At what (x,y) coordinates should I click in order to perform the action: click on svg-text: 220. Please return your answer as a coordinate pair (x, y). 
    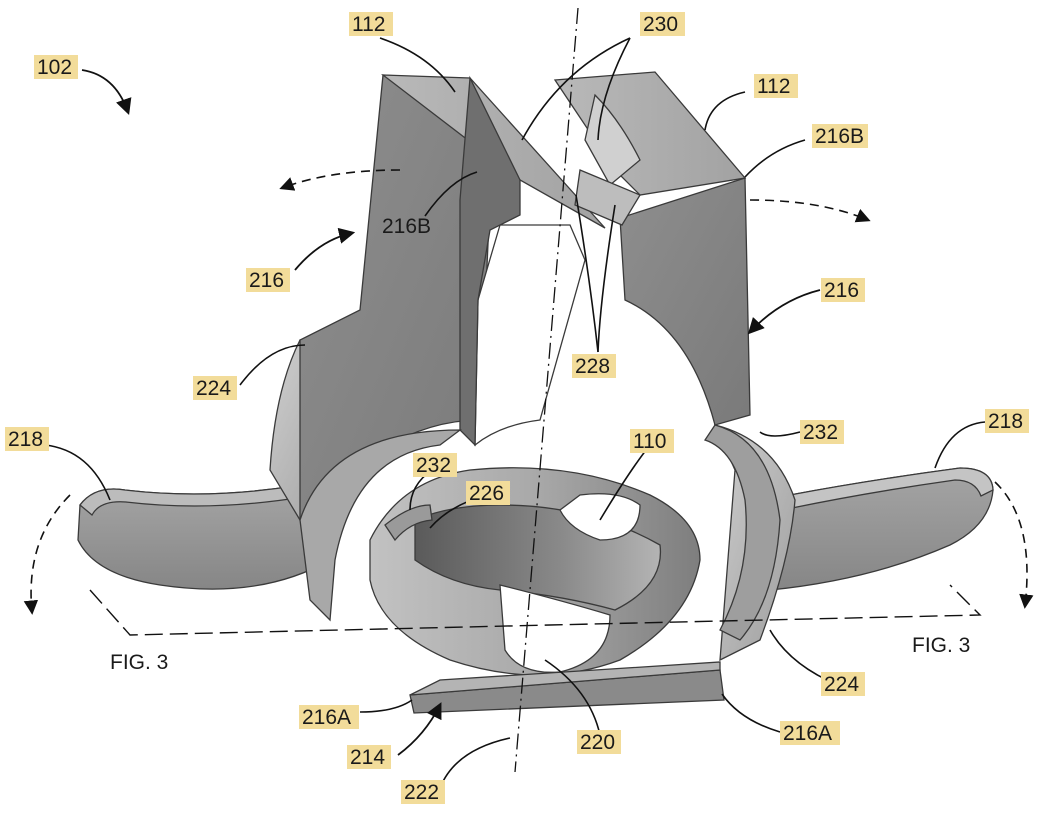
    Looking at the image, I should click on (597, 742).